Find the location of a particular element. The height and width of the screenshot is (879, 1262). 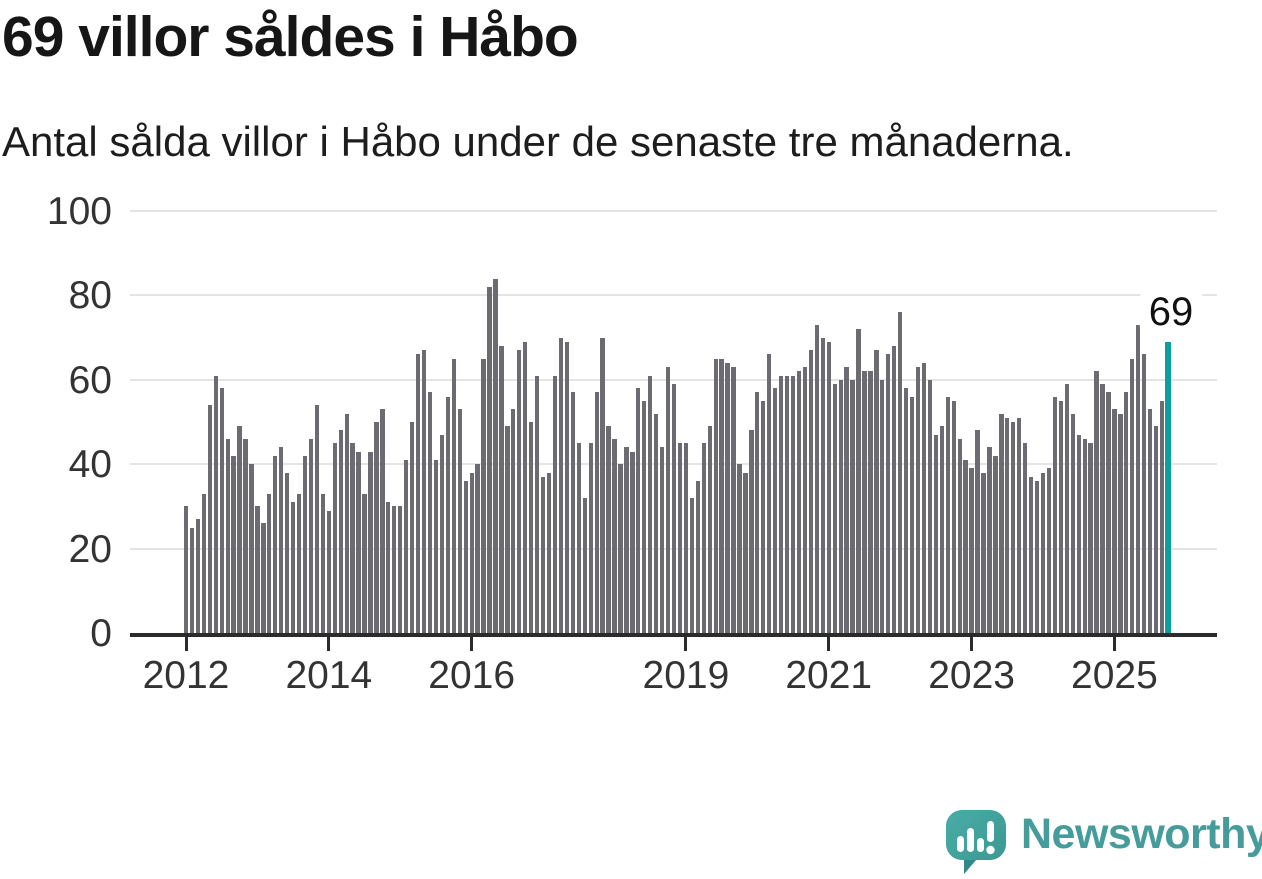

newsworthy-wordmark: Newsworthy is located at coordinates (1141, 834).